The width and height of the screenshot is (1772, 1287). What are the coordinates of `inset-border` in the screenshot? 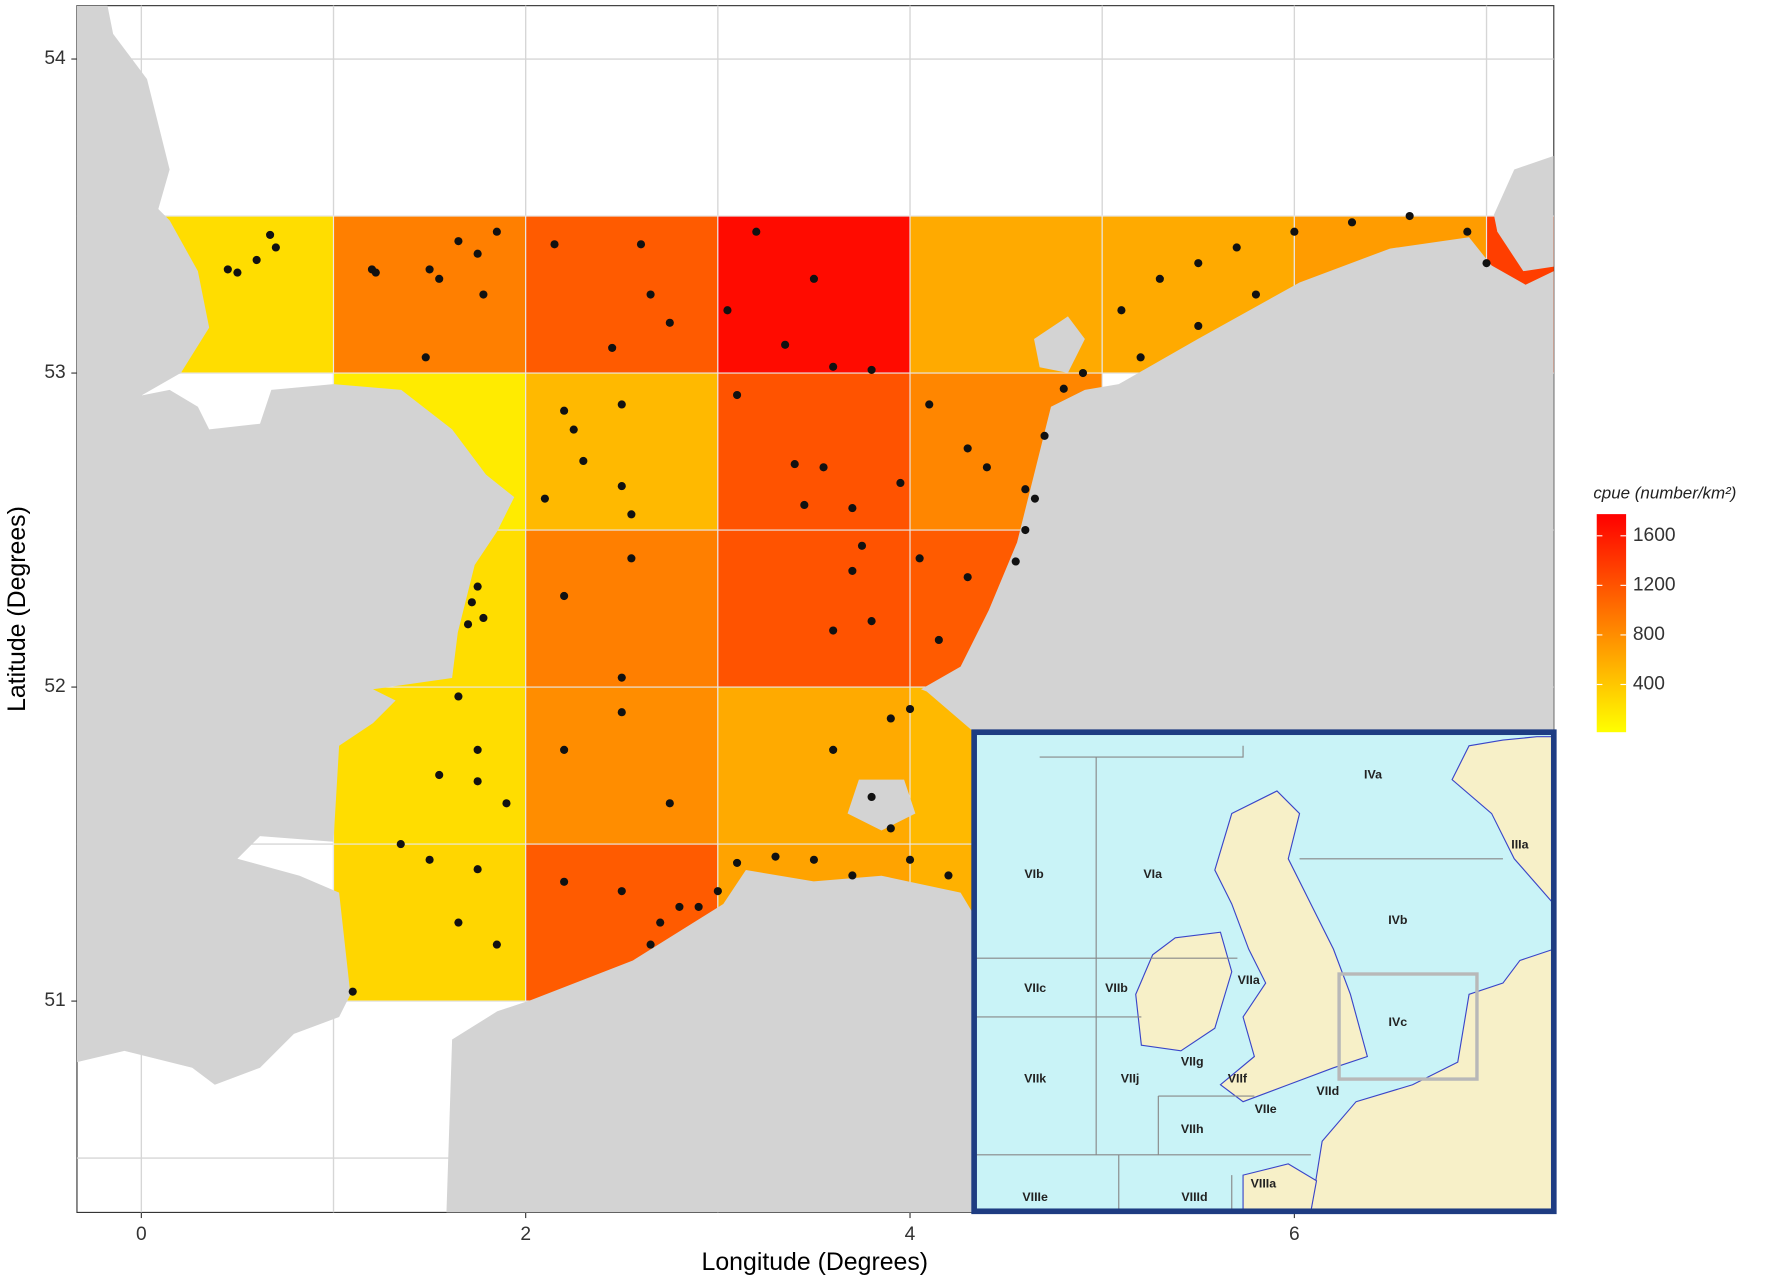 It's located at (1264, 972).